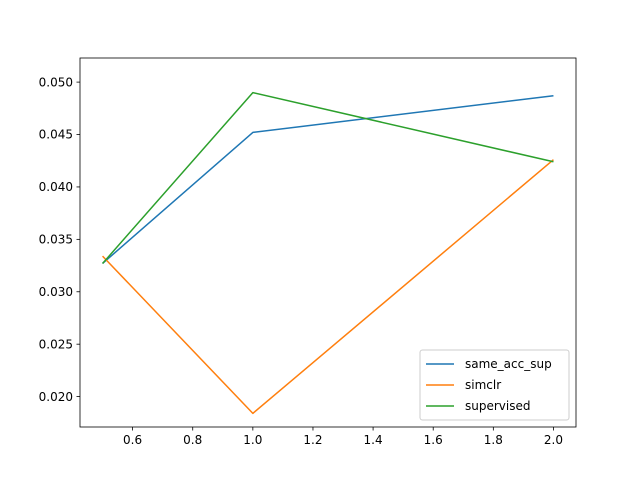 The image size is (640, 480). I want to click on legend-label-supervised: supervised, so click(497, 406).